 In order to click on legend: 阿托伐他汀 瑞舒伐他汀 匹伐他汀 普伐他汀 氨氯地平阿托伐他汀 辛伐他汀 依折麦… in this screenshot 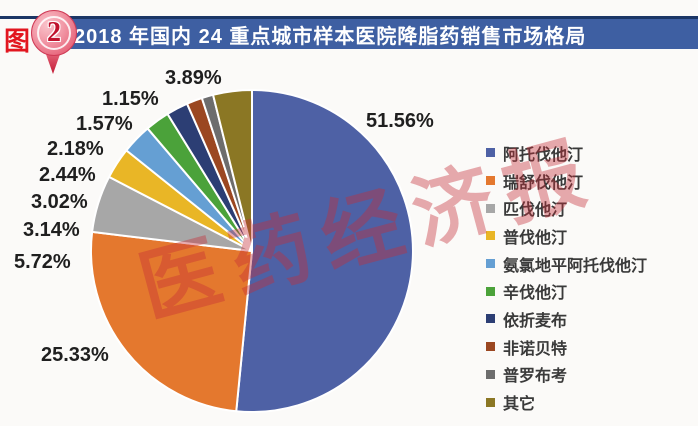, I will do `click(566, 277)`.